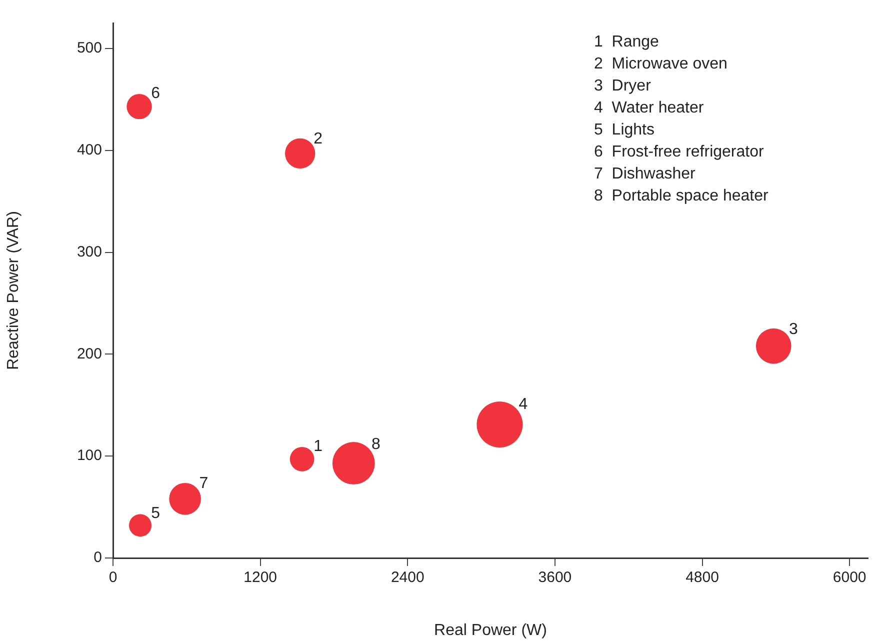 This screenshot has height=644, width=891. Describe the element at coordinates (849, 577) in the screenshot. I see `x-tick-label: 6000` at that location.